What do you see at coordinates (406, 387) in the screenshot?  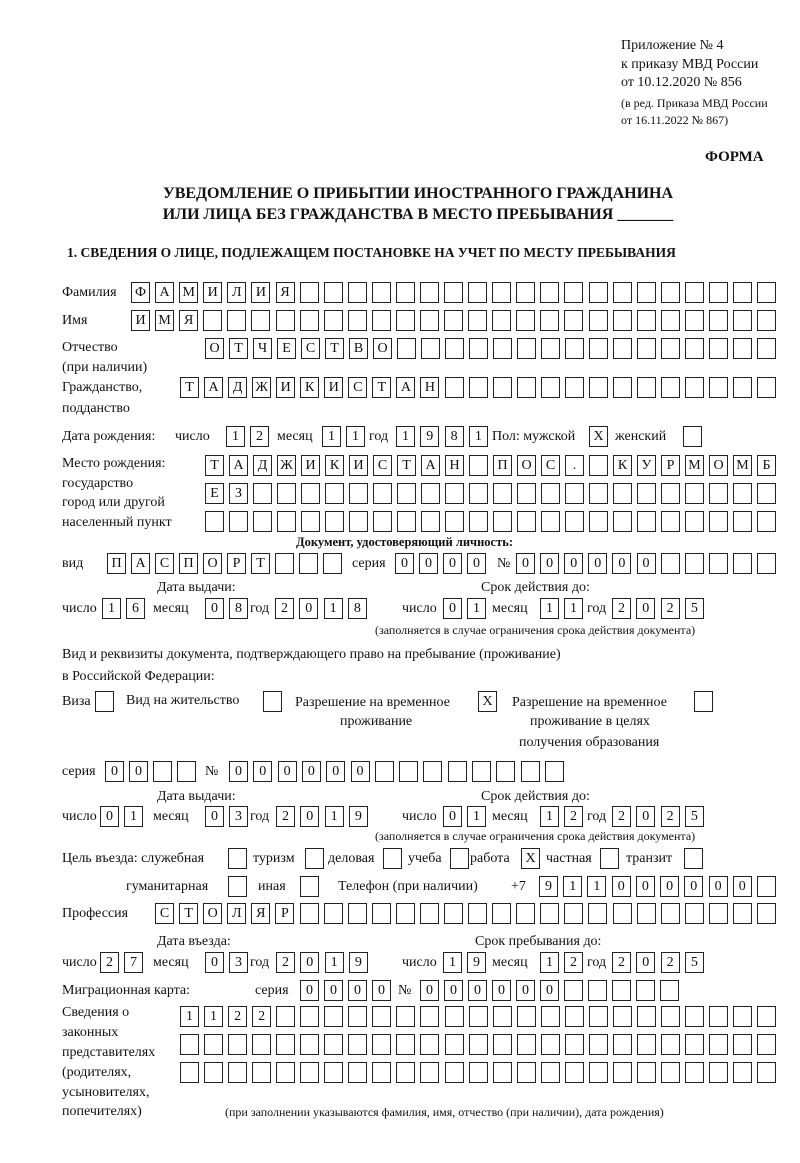 I see `char-cell: А` at bounding box center [406, 387].